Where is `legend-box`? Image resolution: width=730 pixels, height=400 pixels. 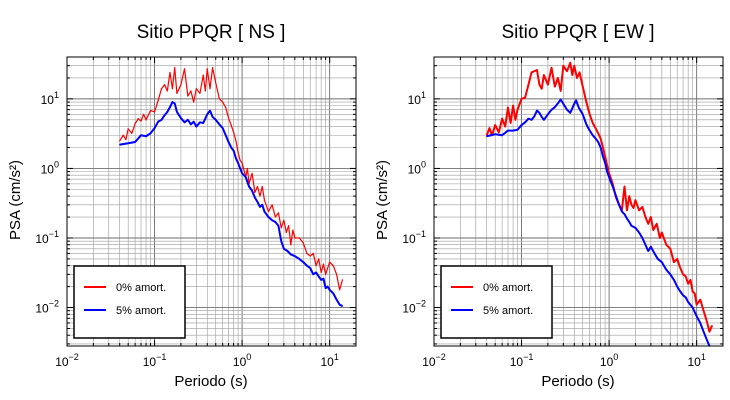
legend-box is located at coordinates (129, 302).